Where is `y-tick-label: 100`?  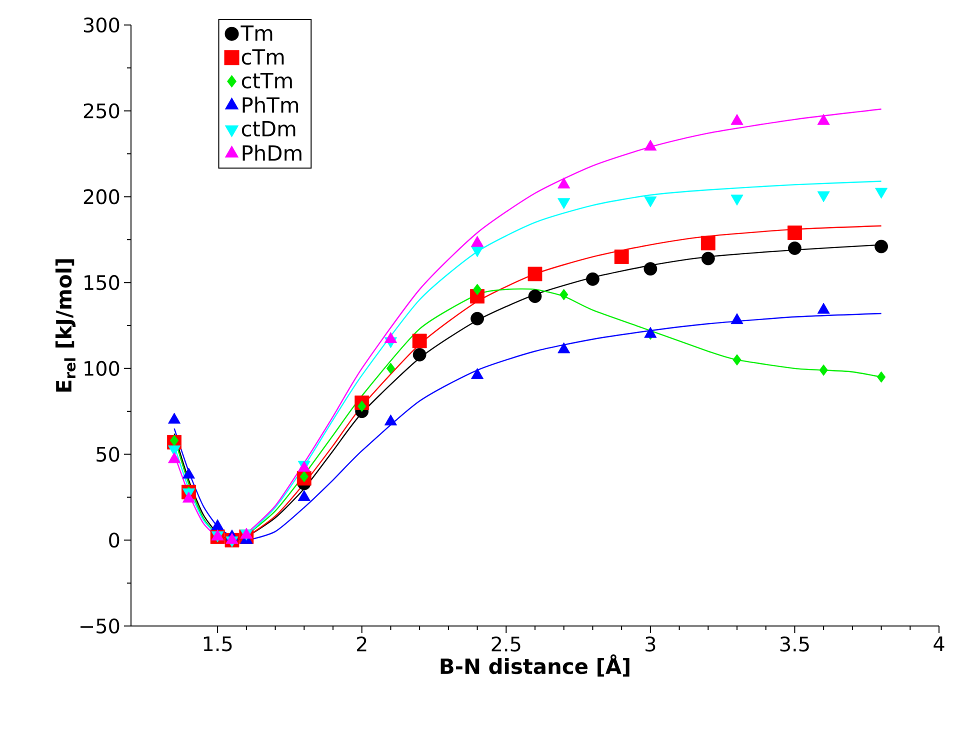 y-tick-label: 100 is located at coordinates (102, 368).